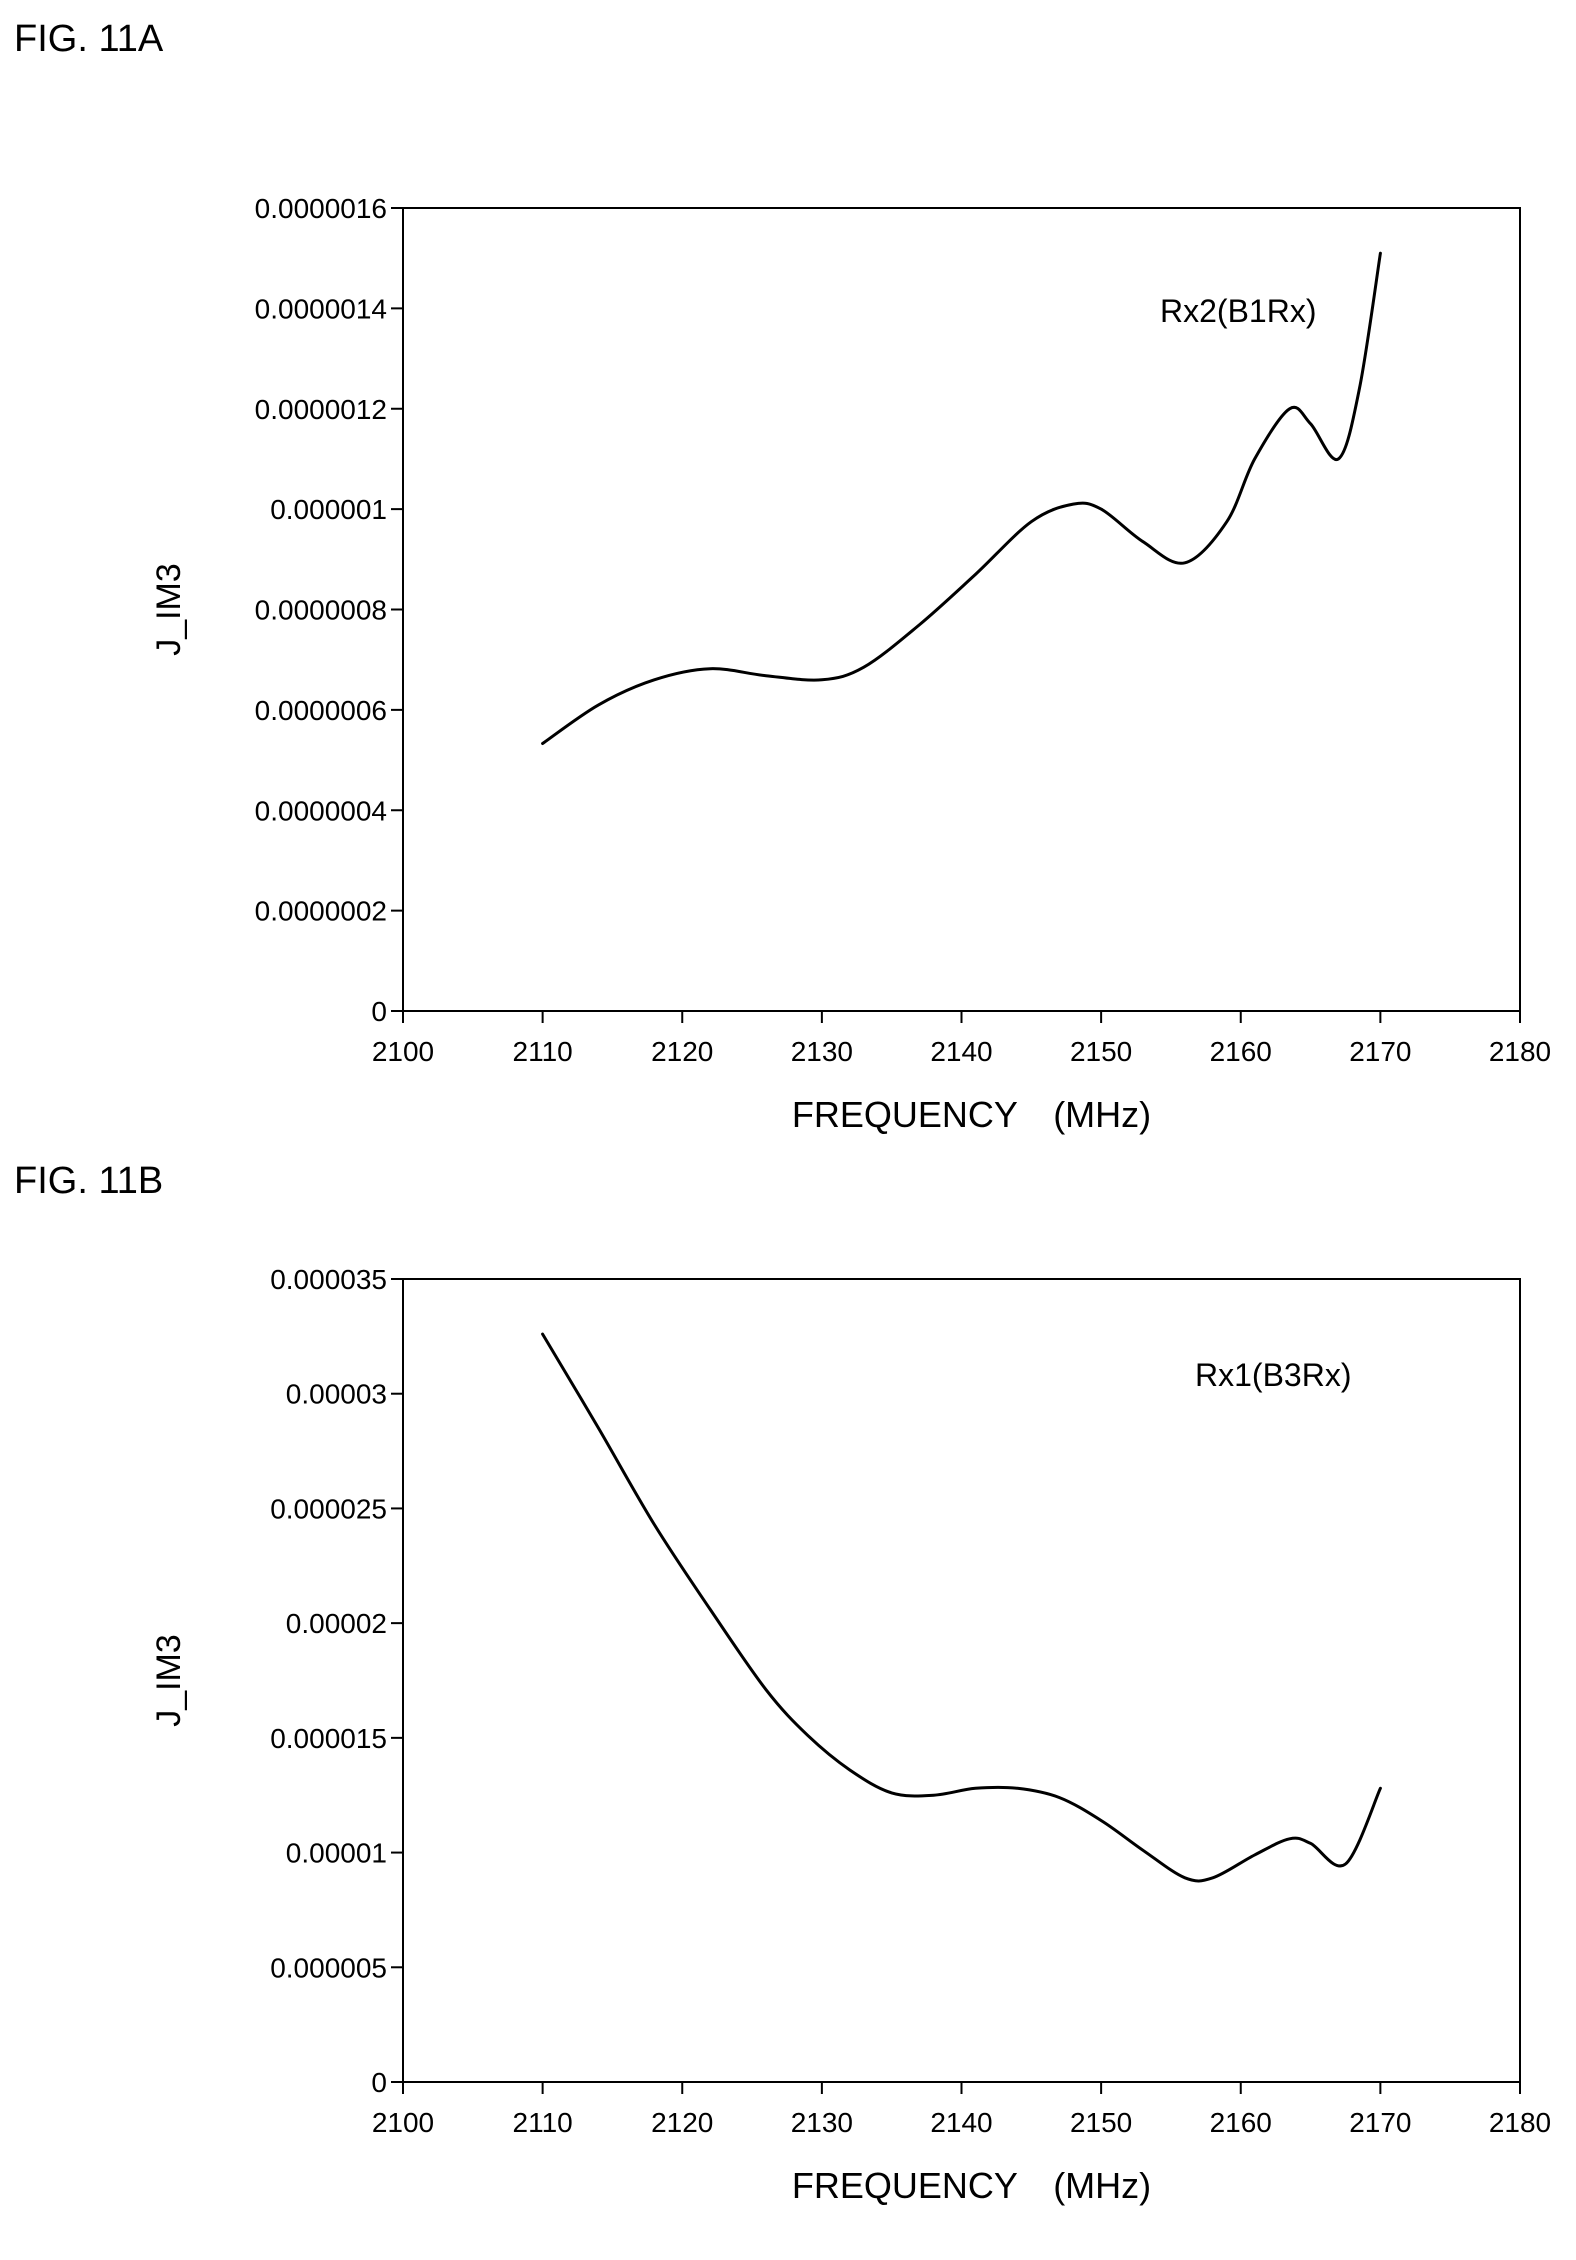 This screenshot has height=2260, width=1576. Describe the element at coordinates (321, 308) in the screenshot. I see `y-tick-label: 0.0000014` at that location.